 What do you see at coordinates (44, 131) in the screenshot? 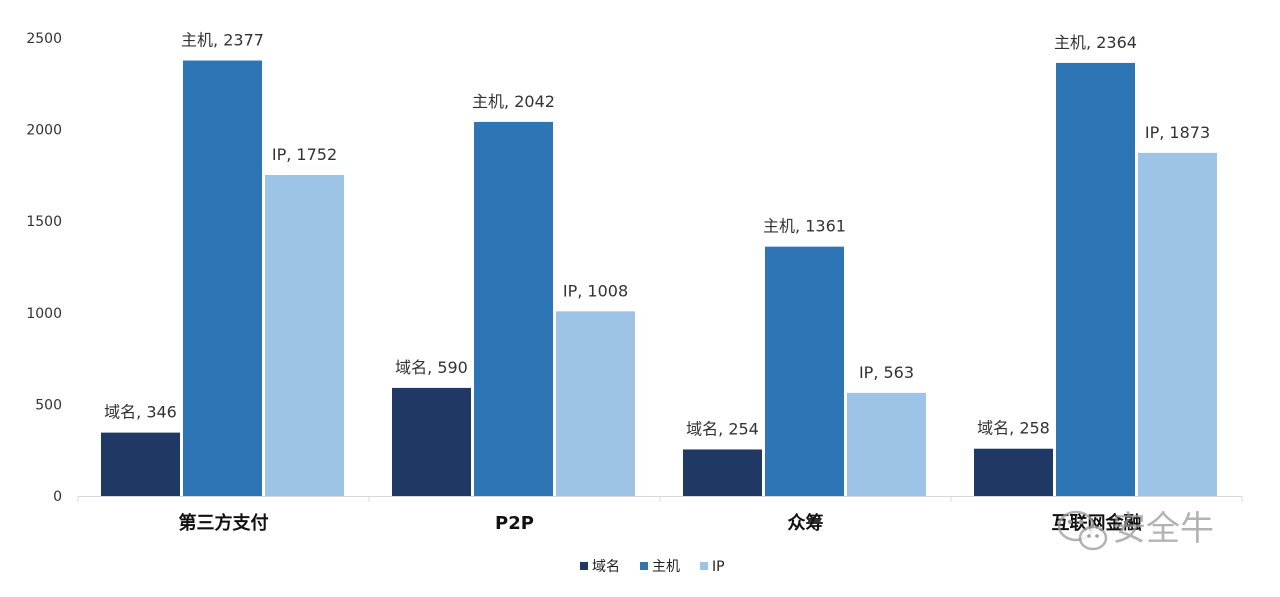
I see `y-tick-label: 2000` at bounding box center [44, 131].